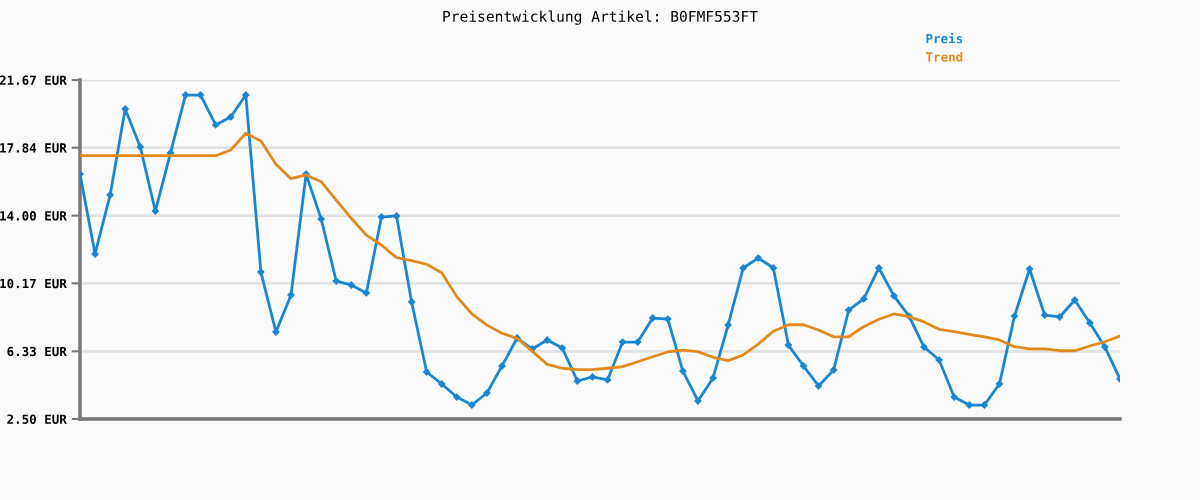  What do you see at coordinates (33, 148) in the screenshot?
I see `y-tick-label: 17.84 EUR` at bounding box center [33, 148].